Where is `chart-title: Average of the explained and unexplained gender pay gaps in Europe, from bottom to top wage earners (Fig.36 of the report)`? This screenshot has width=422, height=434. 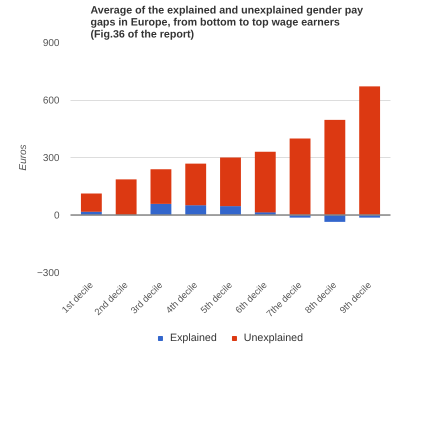 chart-title: Average of the explained and unexplained gender pay gaps in Europe, from bottom to top wage earners (Fig.36 of the report) is located at coordinates (227, 22).